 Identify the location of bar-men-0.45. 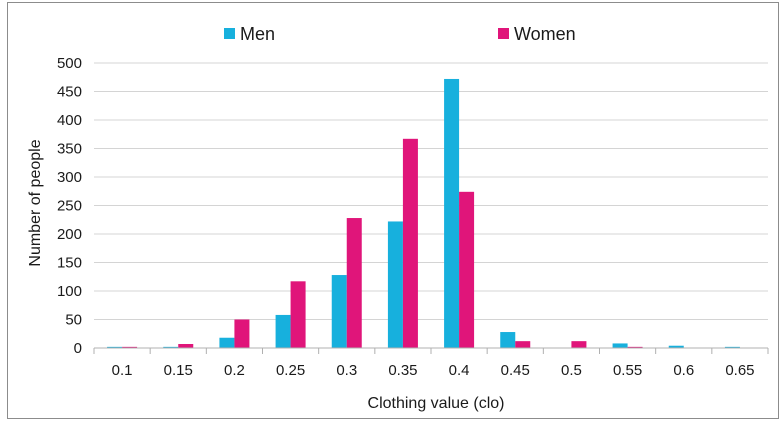
(508, 340).